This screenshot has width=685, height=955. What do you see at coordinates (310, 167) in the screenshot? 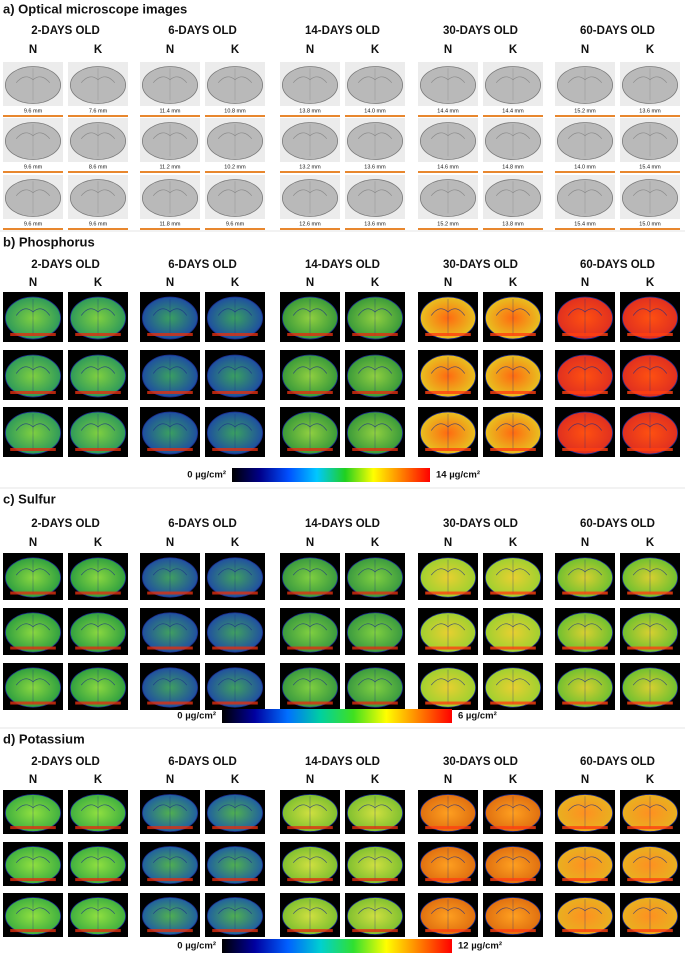
I see `length-label: 13.2 mm` at bounding box center [310, 167].